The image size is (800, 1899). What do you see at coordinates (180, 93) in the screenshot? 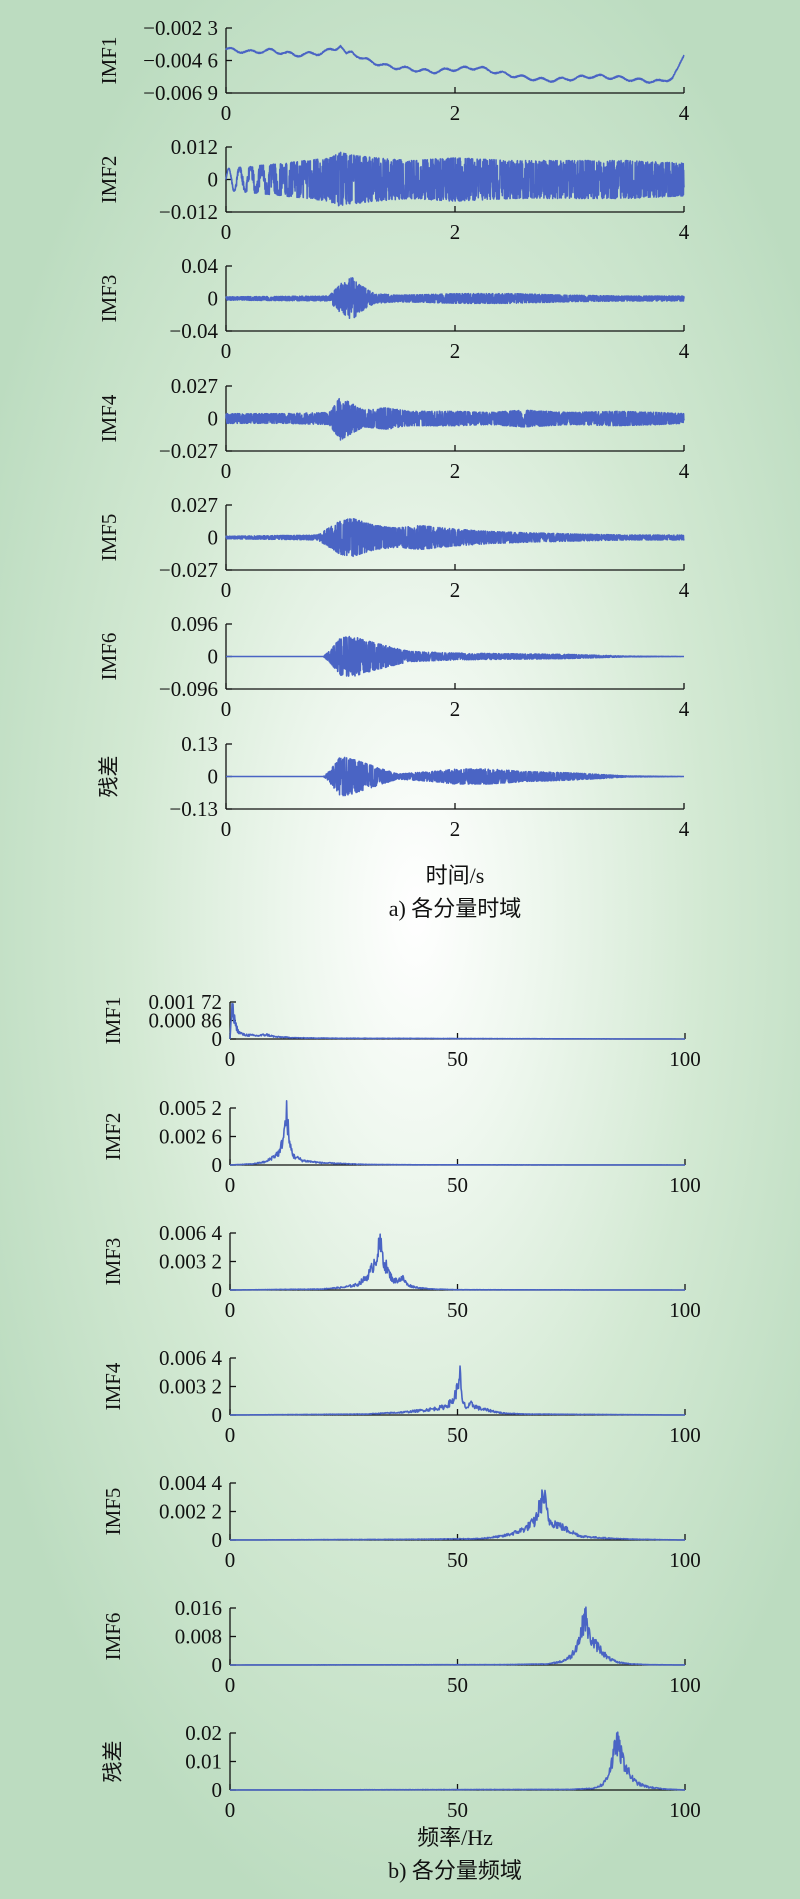
I see `y-tick-label: −0.006 9` at bounding box center [180, 93].